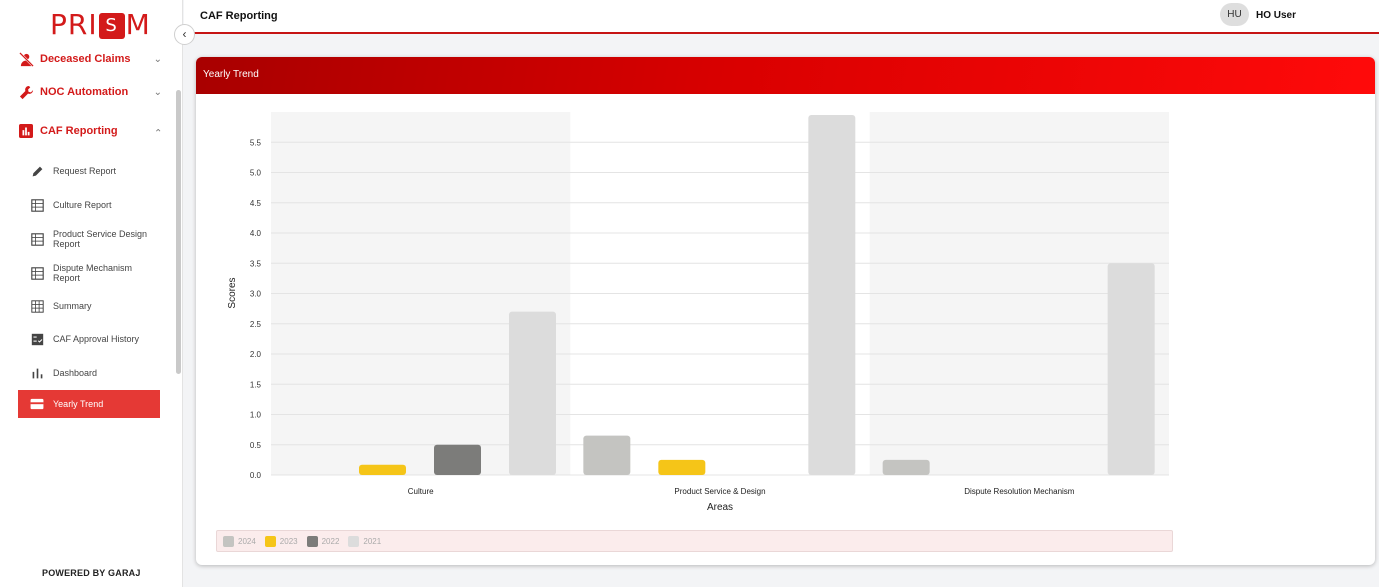  I want to click on sidebar-item-request-report: Request Report, so click(89, 171).